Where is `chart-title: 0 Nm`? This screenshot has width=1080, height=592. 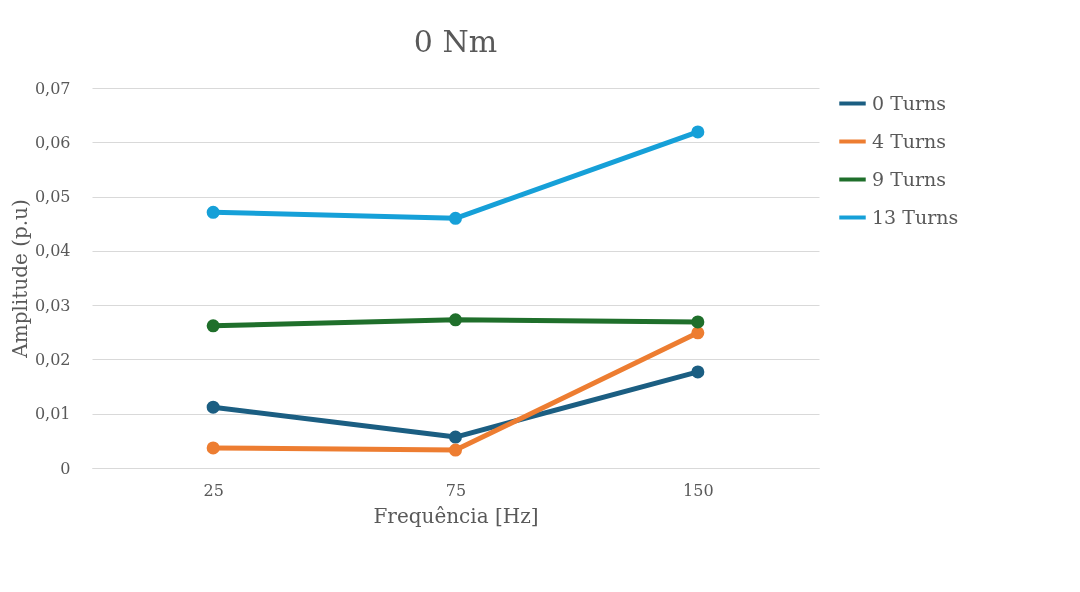
chart-title: 0 Nm is located at coordinates (455, 41).